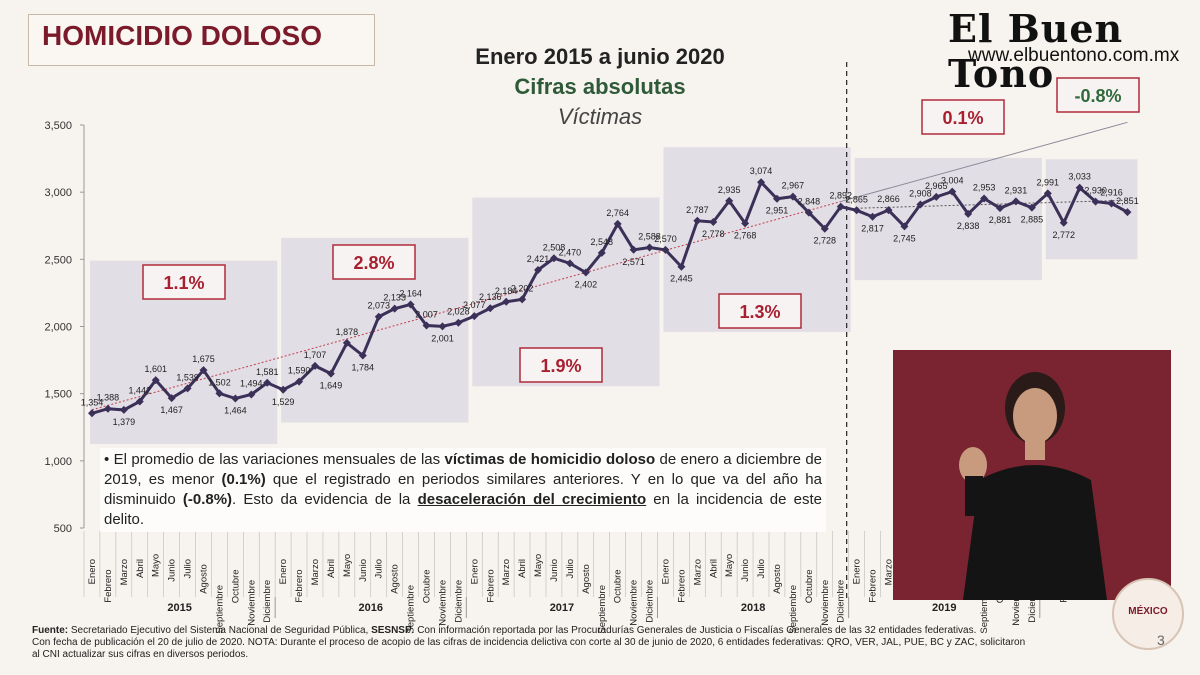 The image size is (1200, 675). I want to click on y-tick-label: 2,500, so click(58, 260).